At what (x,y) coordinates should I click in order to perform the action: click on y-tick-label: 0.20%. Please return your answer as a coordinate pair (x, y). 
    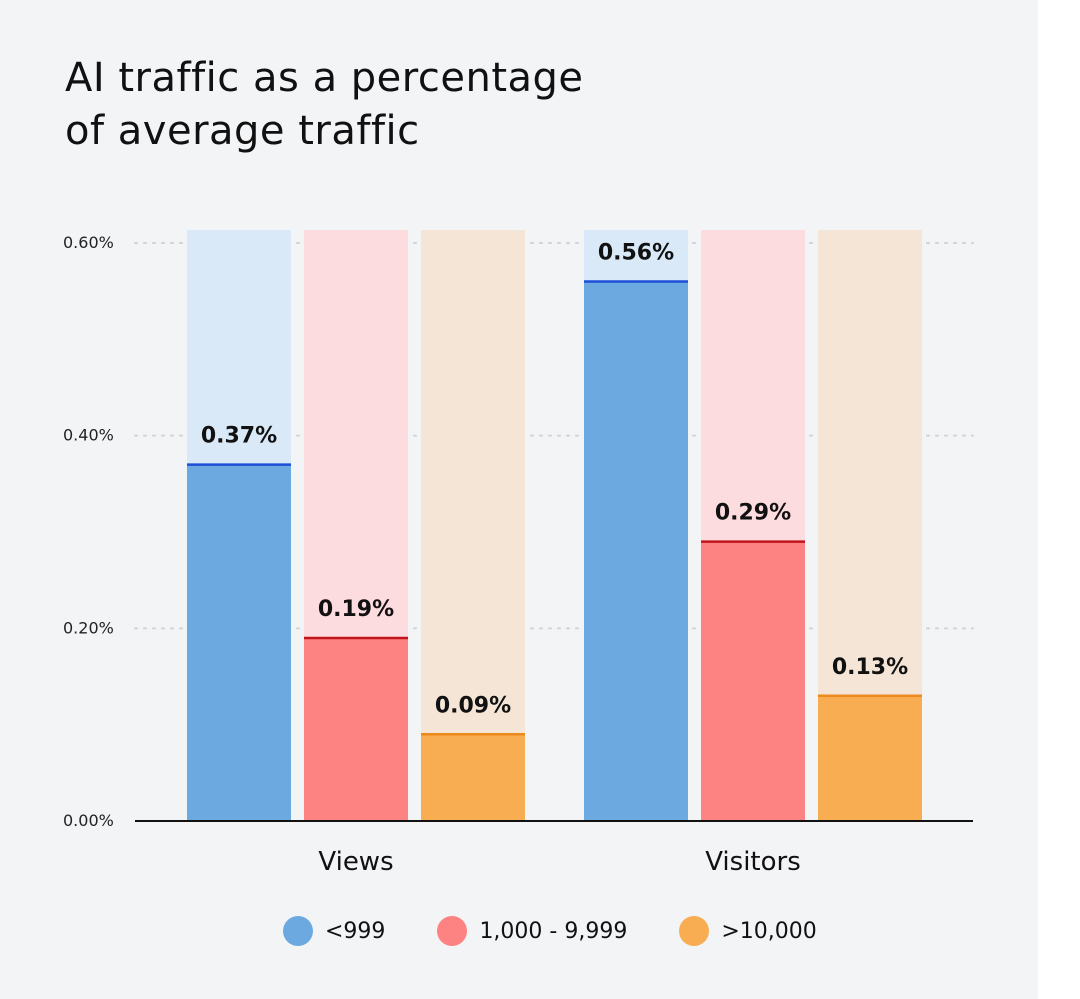
    Looking at the image, I should click on (88, 627).